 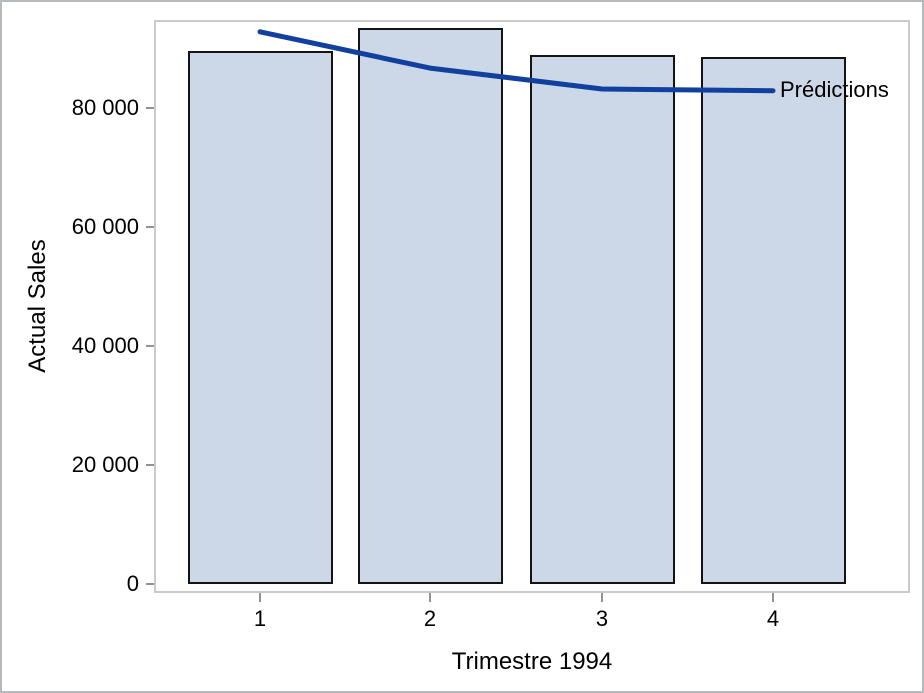 What do you see at coordinates (602, 618) in the screenshot?
I see `x-tick-label: 3` at bounding box center [602, 618].